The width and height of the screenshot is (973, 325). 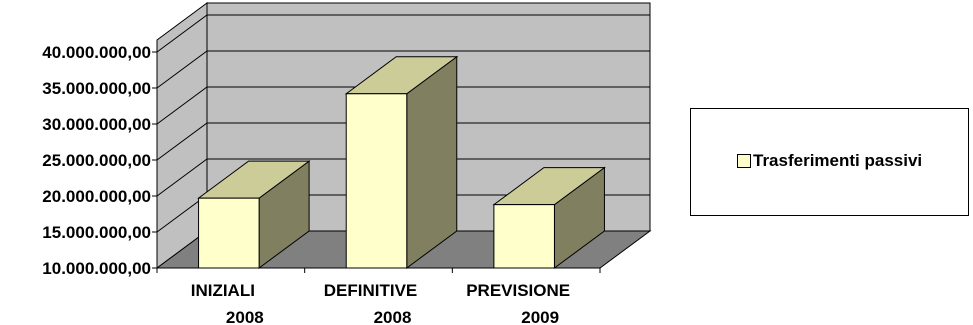 I want to click on y-tick-label: 15.000.000,00, so click(x=96, y=232).